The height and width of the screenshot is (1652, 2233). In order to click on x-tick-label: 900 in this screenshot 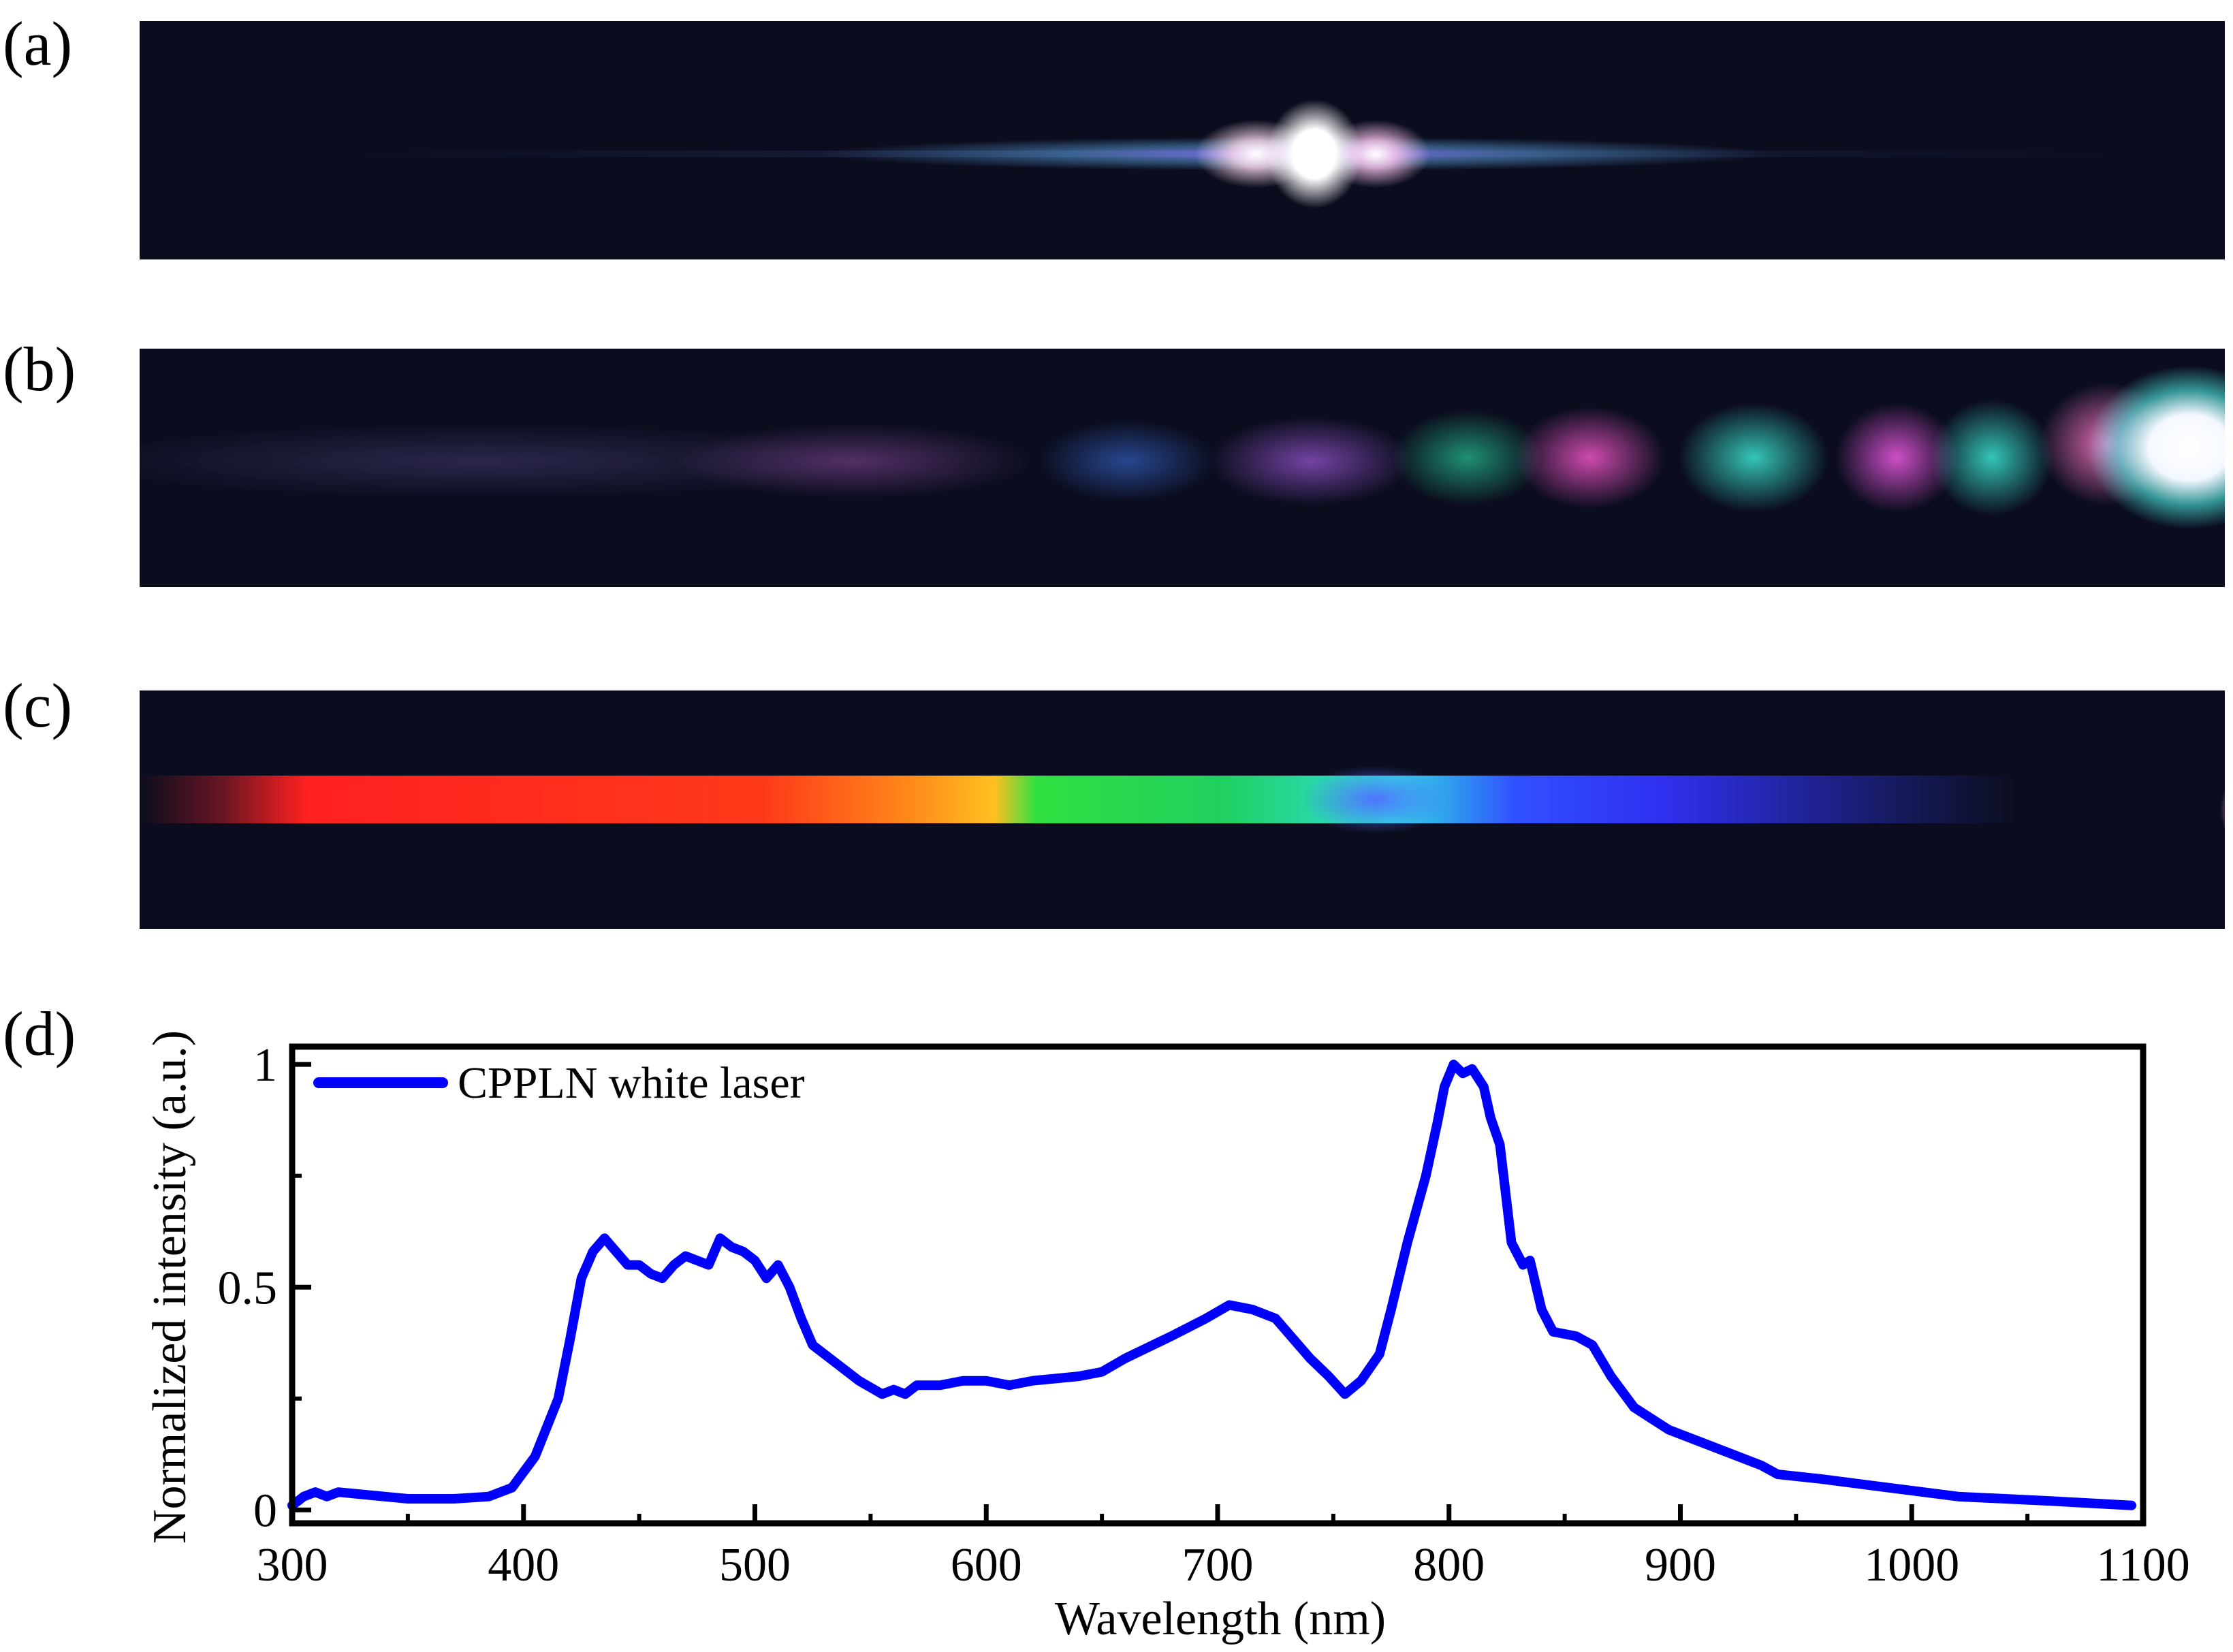, I will do `click(1680, 1565)`.